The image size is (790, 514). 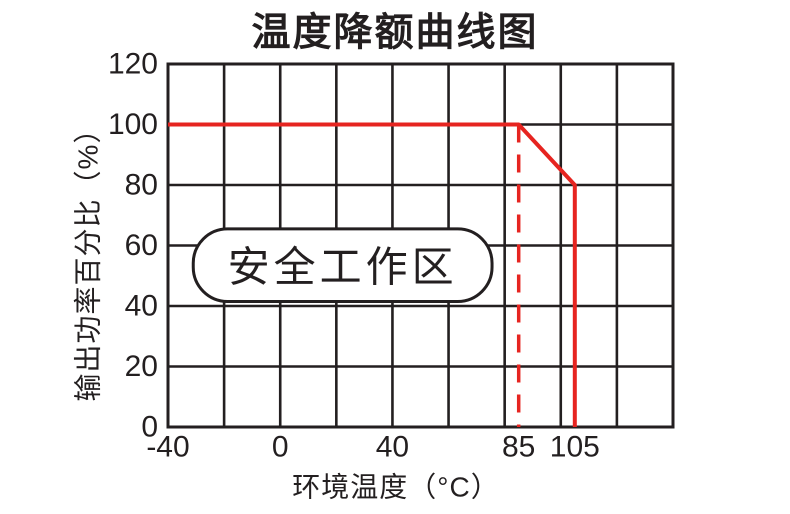 I want to click on y-tick-label: 20, so click(x=141, y=366).